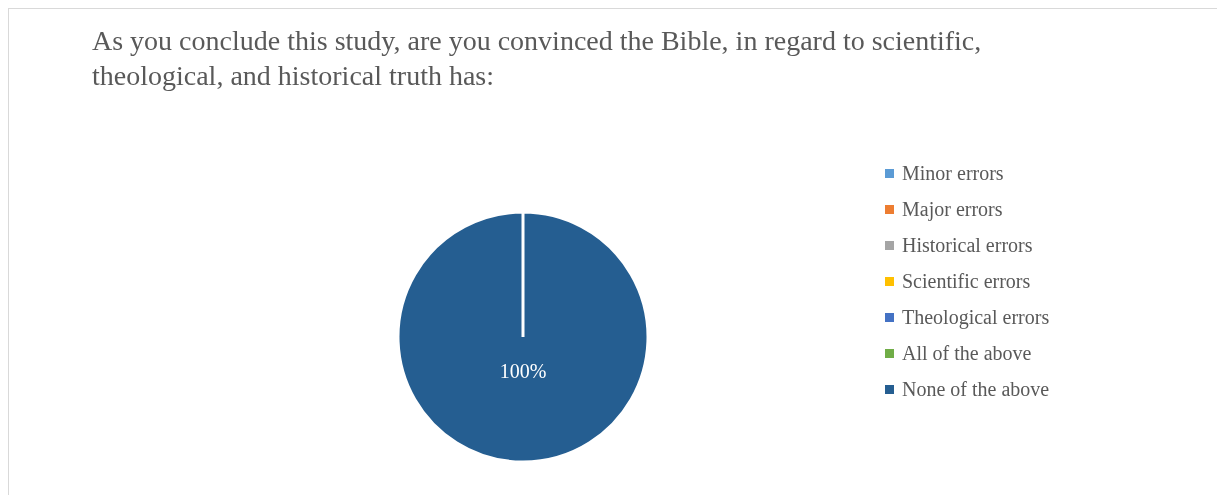  I want to click on legend-label: All of the above, so click(967, 353).